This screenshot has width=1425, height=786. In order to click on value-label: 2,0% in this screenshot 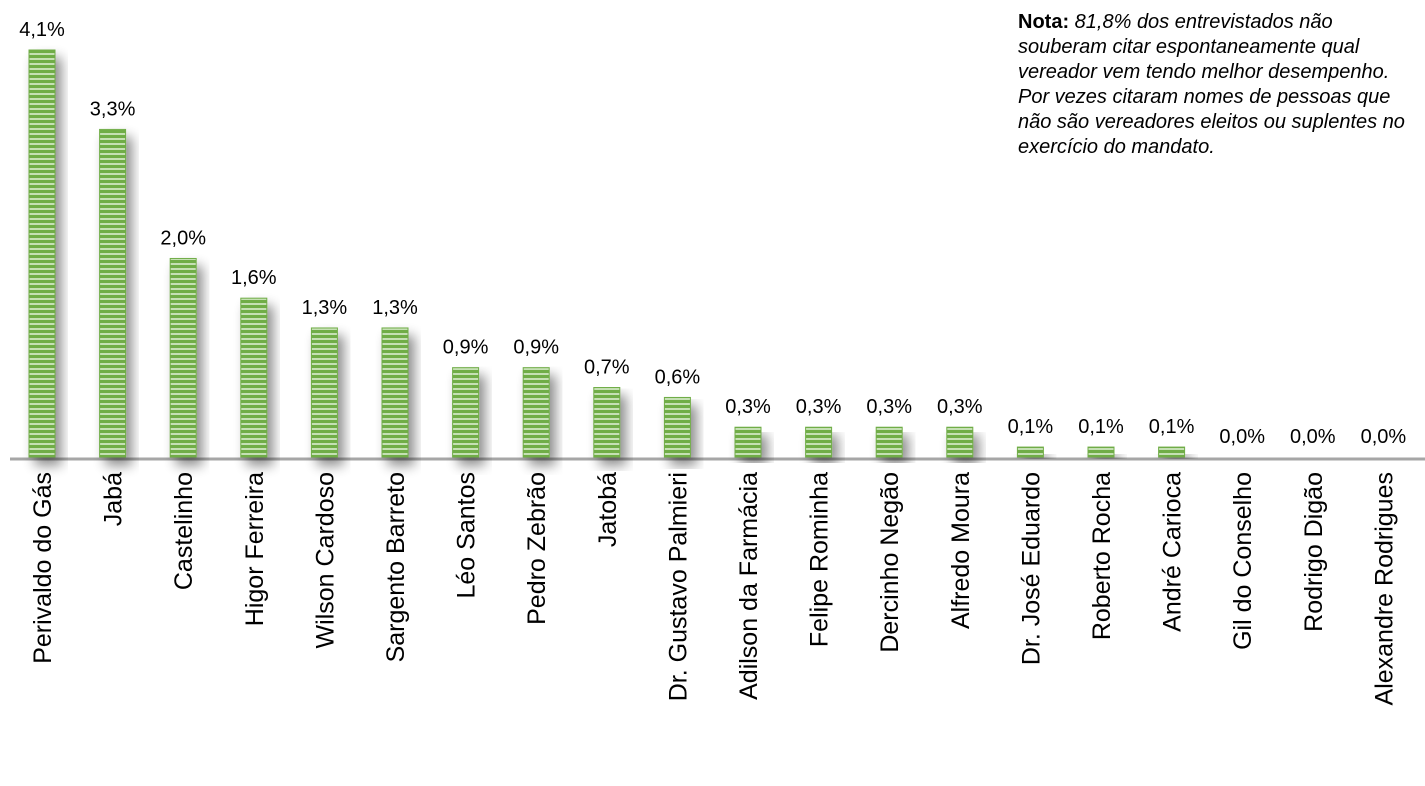, I will do `click(183, 238)`.